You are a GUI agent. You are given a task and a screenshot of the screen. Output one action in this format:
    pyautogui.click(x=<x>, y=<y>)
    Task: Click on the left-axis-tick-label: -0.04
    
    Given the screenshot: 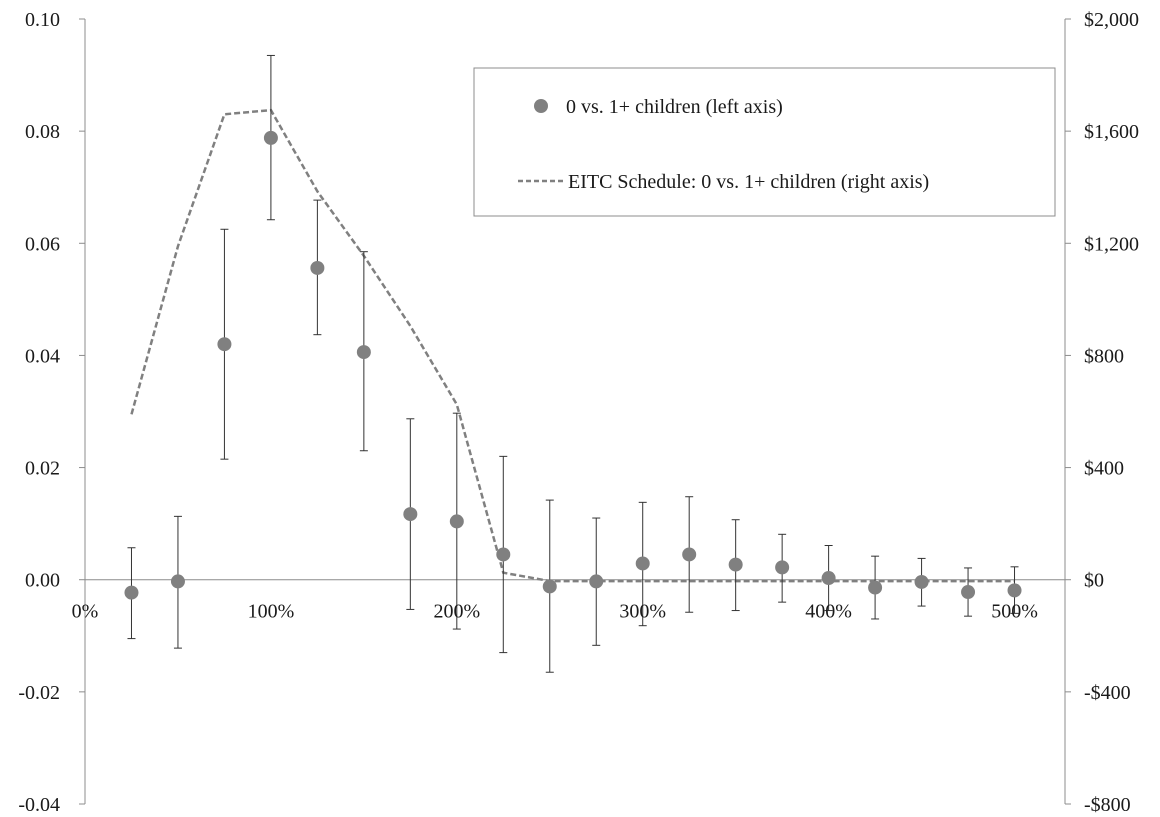 What is the action you would take?
    pyautogui.click(x=39, y=805)
    